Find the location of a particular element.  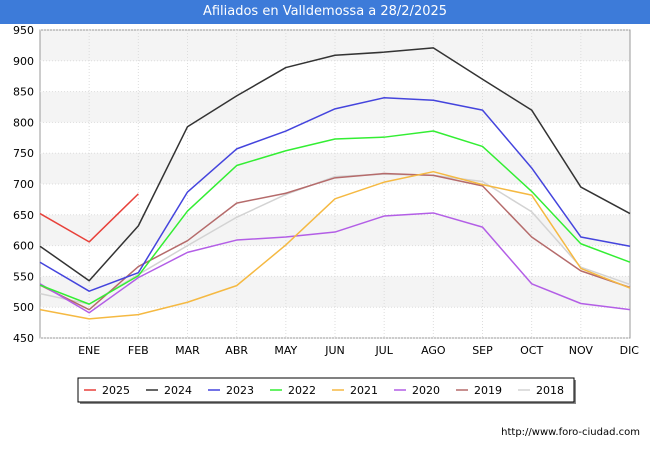

y-tick-label: 850 is located at coordinates (23, 92).